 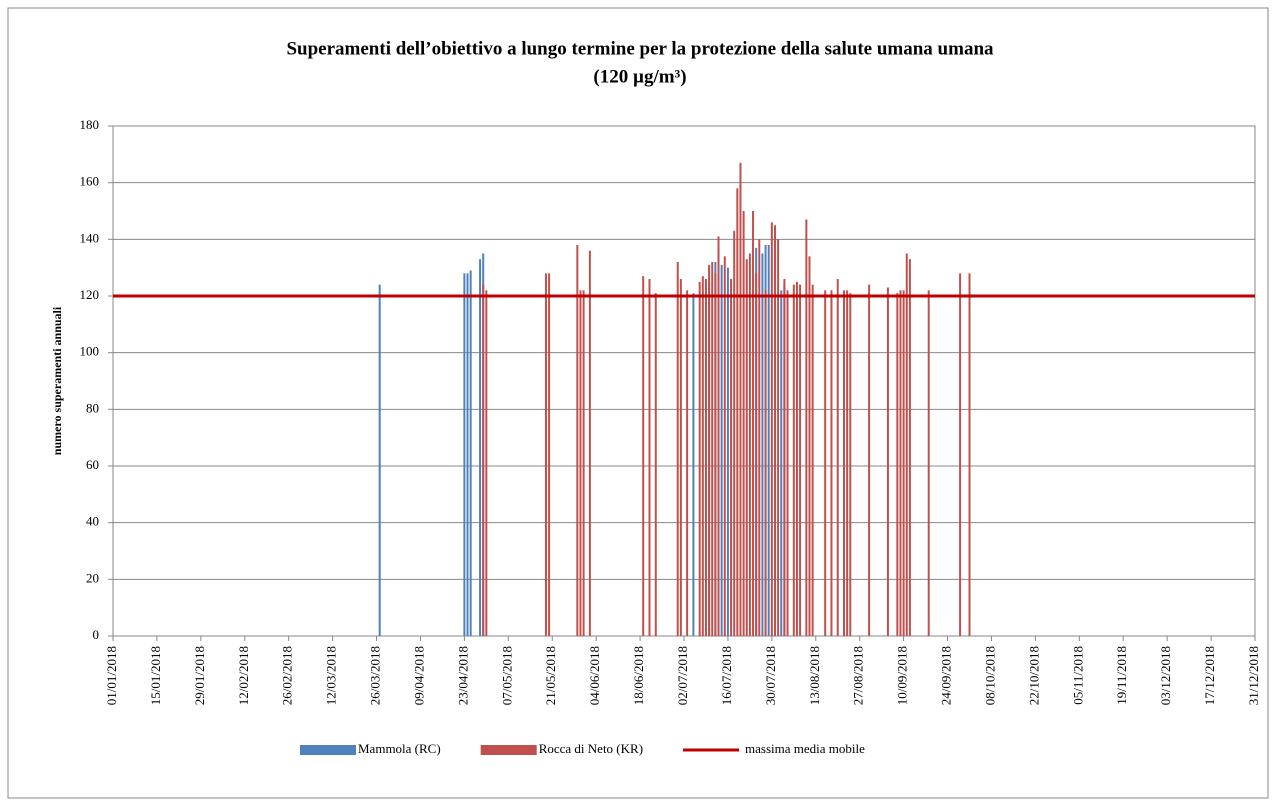 What do you see at coordinates (726, 675) in the screenshot?
I see `x-tick-label: 16/07/2018` at bounding box center [726, 675].